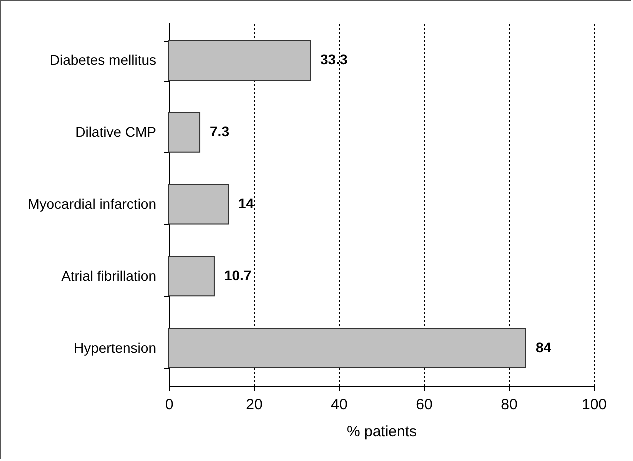 The width and height of the screenshot is (633, 461). What do you see at coordinates (254, 405) in the screenshot?
I see `x-tick-label: 20` at bounding box center [254, 405].